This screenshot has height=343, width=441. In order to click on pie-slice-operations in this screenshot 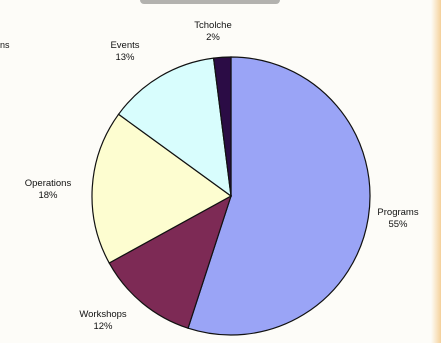, I will do `click(162, 188)`.